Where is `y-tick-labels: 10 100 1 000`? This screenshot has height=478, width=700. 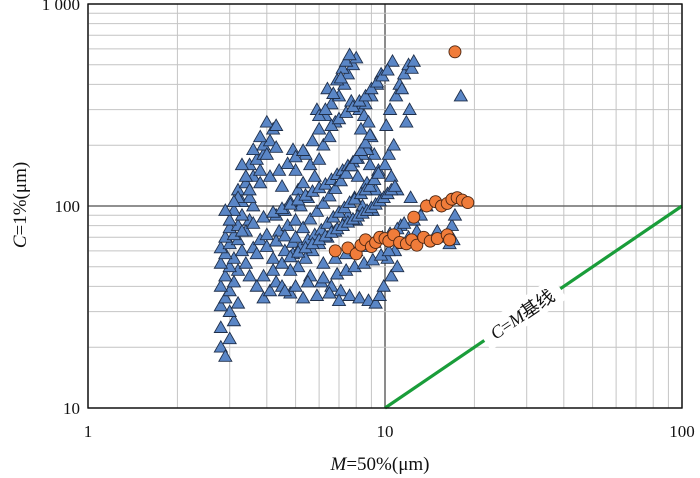
y-tick-labels: 10 100 1 000 is located at coordinates (61, 209).